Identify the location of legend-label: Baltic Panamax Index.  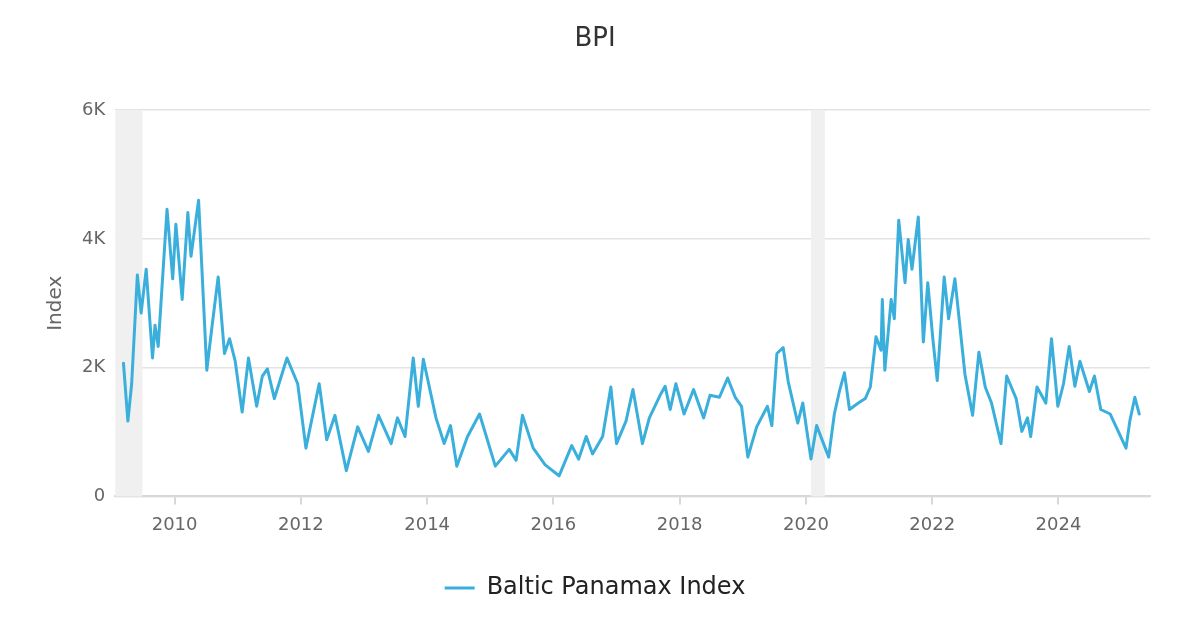
(616, 586).